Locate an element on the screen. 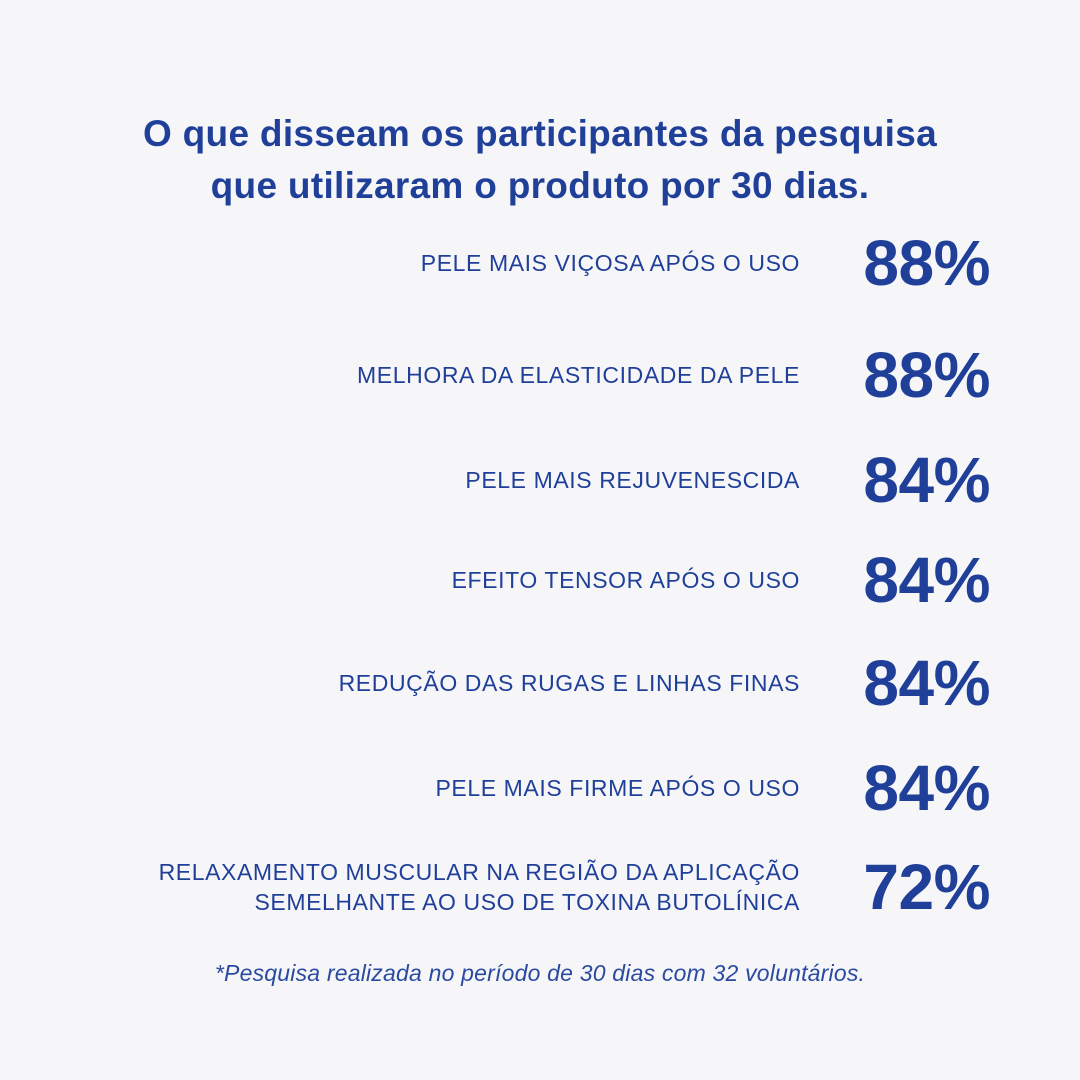 This screenshot has width=1080, height=1080. result-label: MELHORA DA ELASTICIDADE DA PELE is located at coordinates (452, 375).